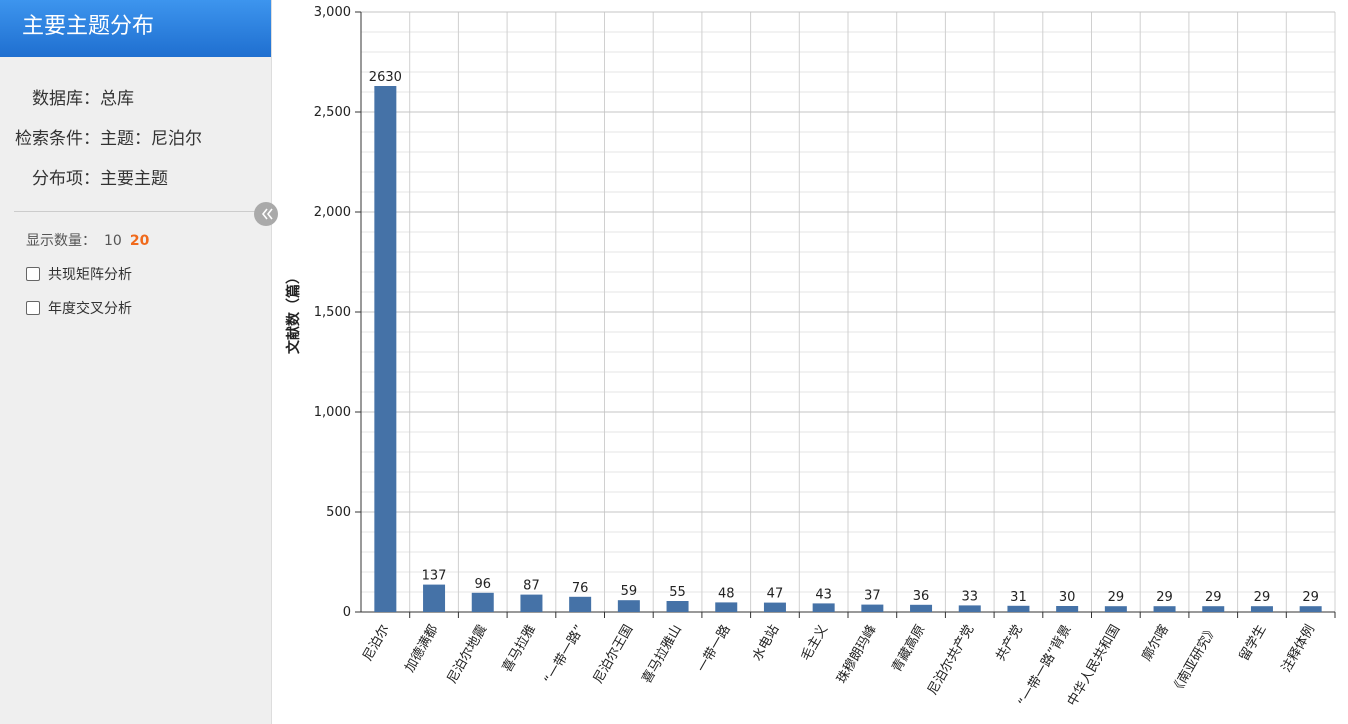 Image resolution: width=1348 pixels, height=724 pixels. Describe the element at coordinates (293, 312) in the screenshot. I see `y-axis-label: 文献数（篇）` at that location.